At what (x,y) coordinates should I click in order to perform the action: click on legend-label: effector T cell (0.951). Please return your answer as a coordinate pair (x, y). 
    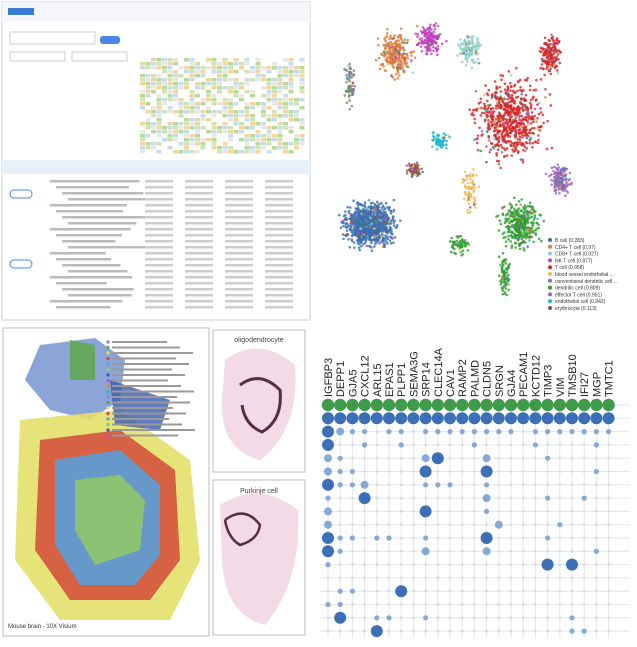
    Looking at the image, I should click on (578, 295).